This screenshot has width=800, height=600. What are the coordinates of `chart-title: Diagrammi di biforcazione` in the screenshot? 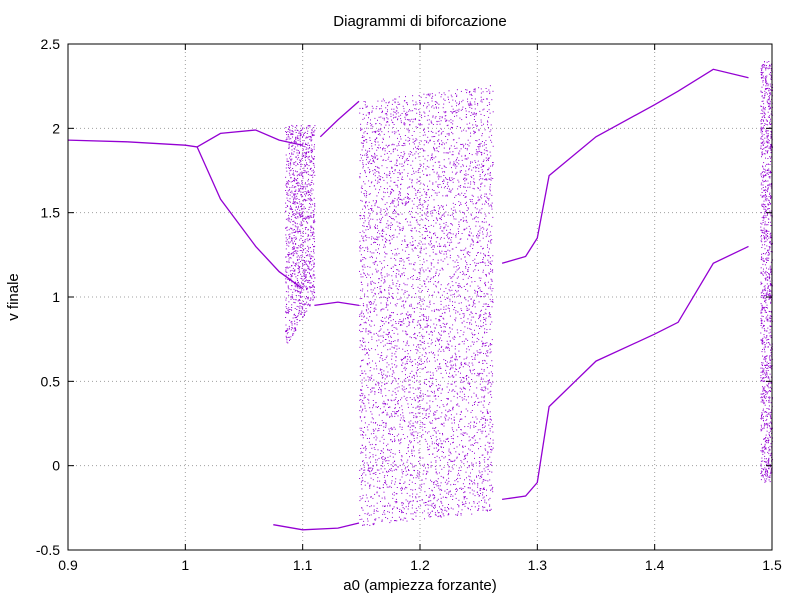 It's located at (419, 21).